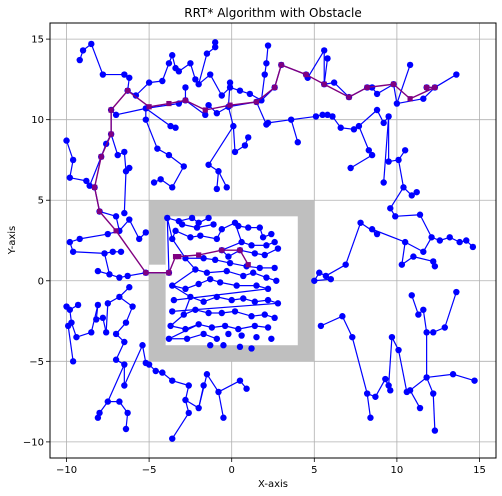 This screenshot has width=502, height=496. Describe the element at coordinates (149, 470) in the screenshot. I see `x-tick-label: −5` at that location.